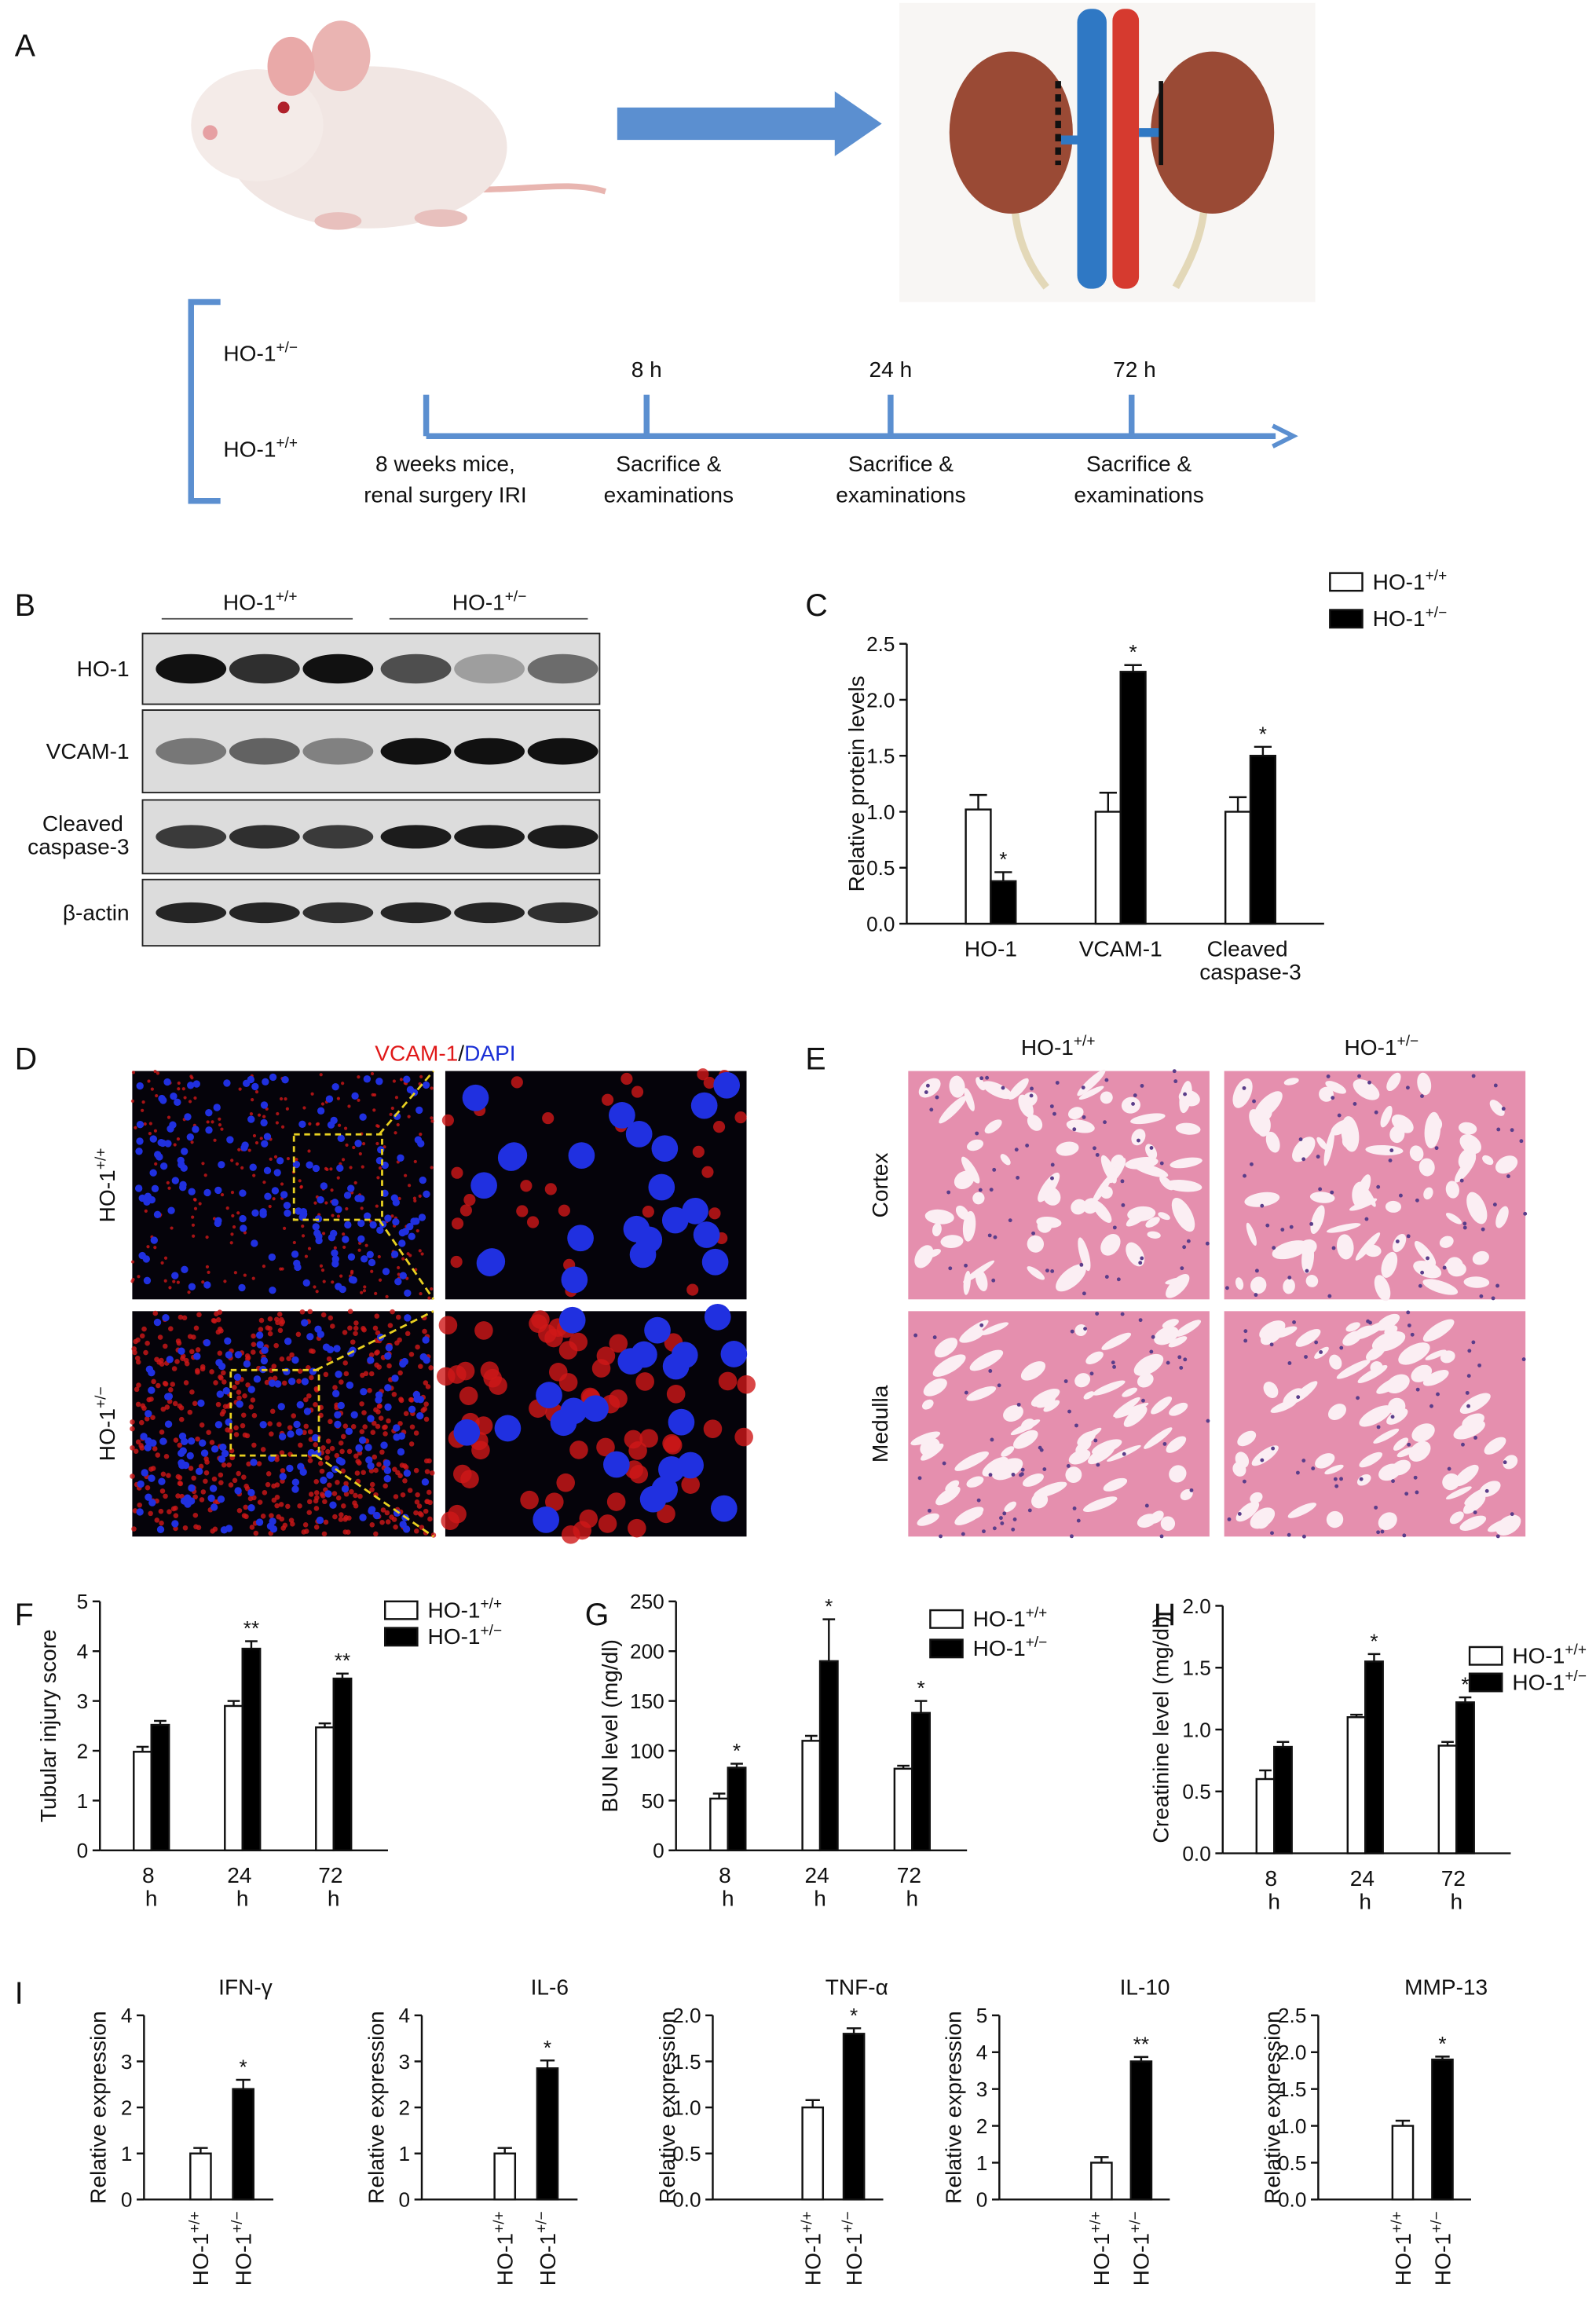 The image size is (1596, 2310). I want to click on text-part: HO-1, so click(1399, 581).